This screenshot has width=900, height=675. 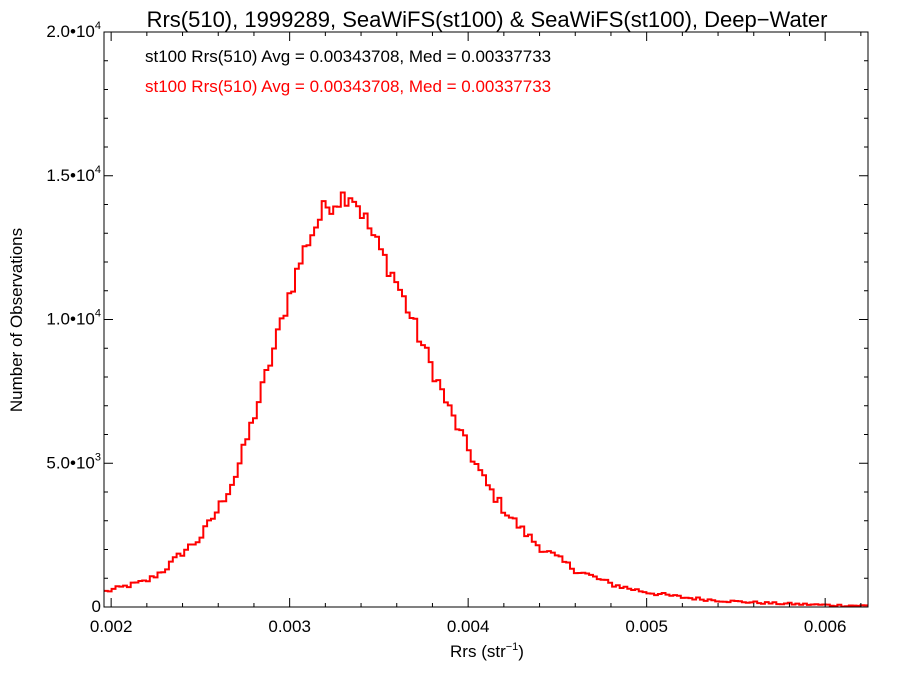 I want to click on y-axis-label: Number of Observations, so click(x=16, y=320).